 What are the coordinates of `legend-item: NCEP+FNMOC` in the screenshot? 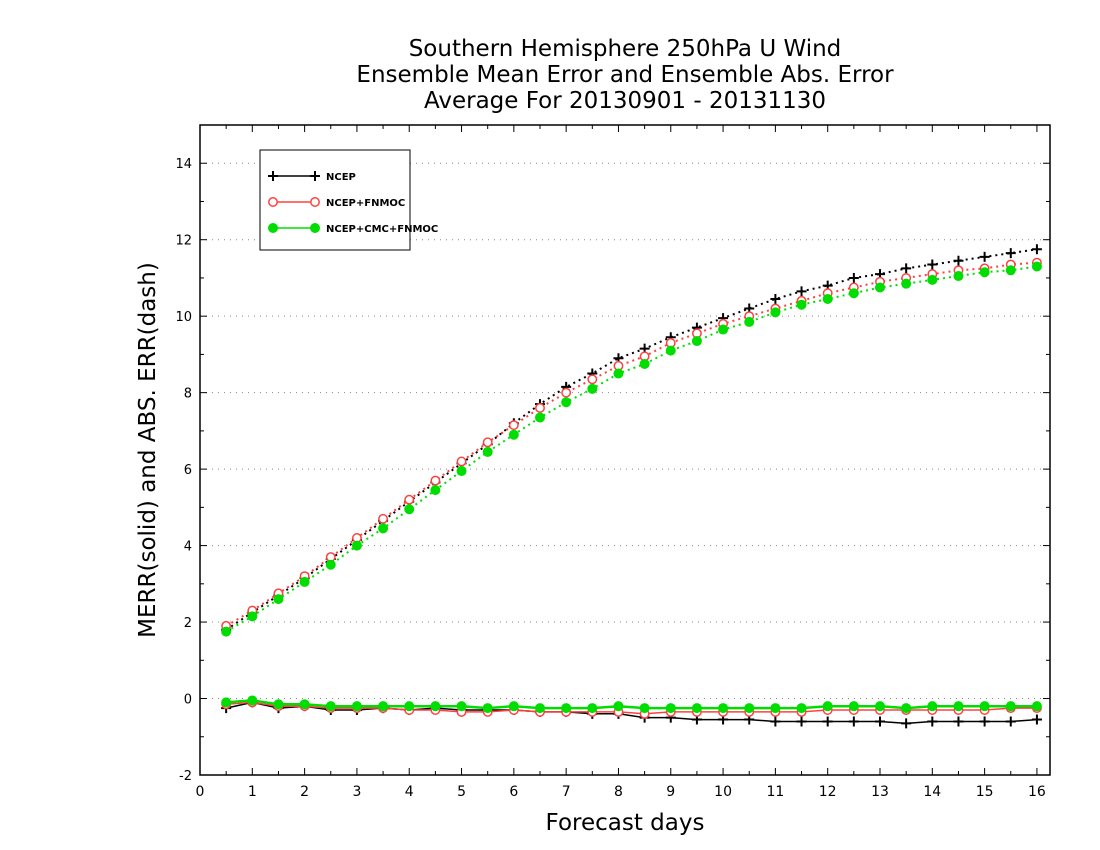 It's located at (336, 203).